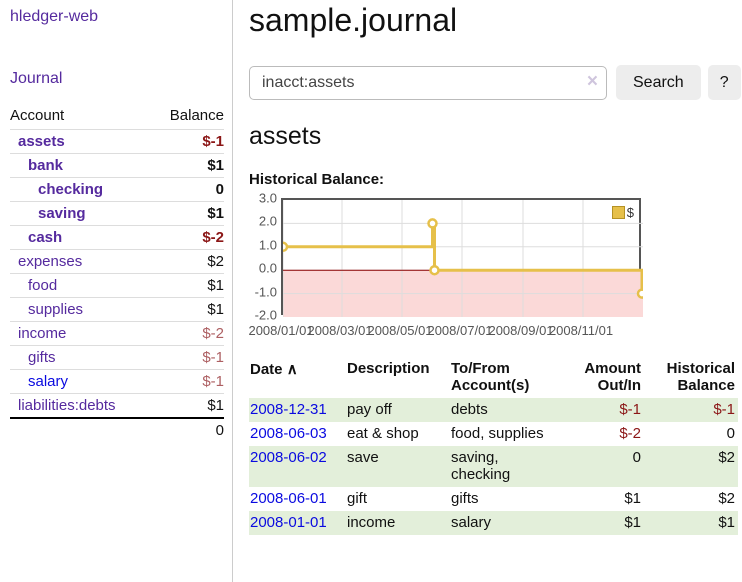 This screenshot has width=742, height=582. I want to click on account-link: income, so click(42, 333).